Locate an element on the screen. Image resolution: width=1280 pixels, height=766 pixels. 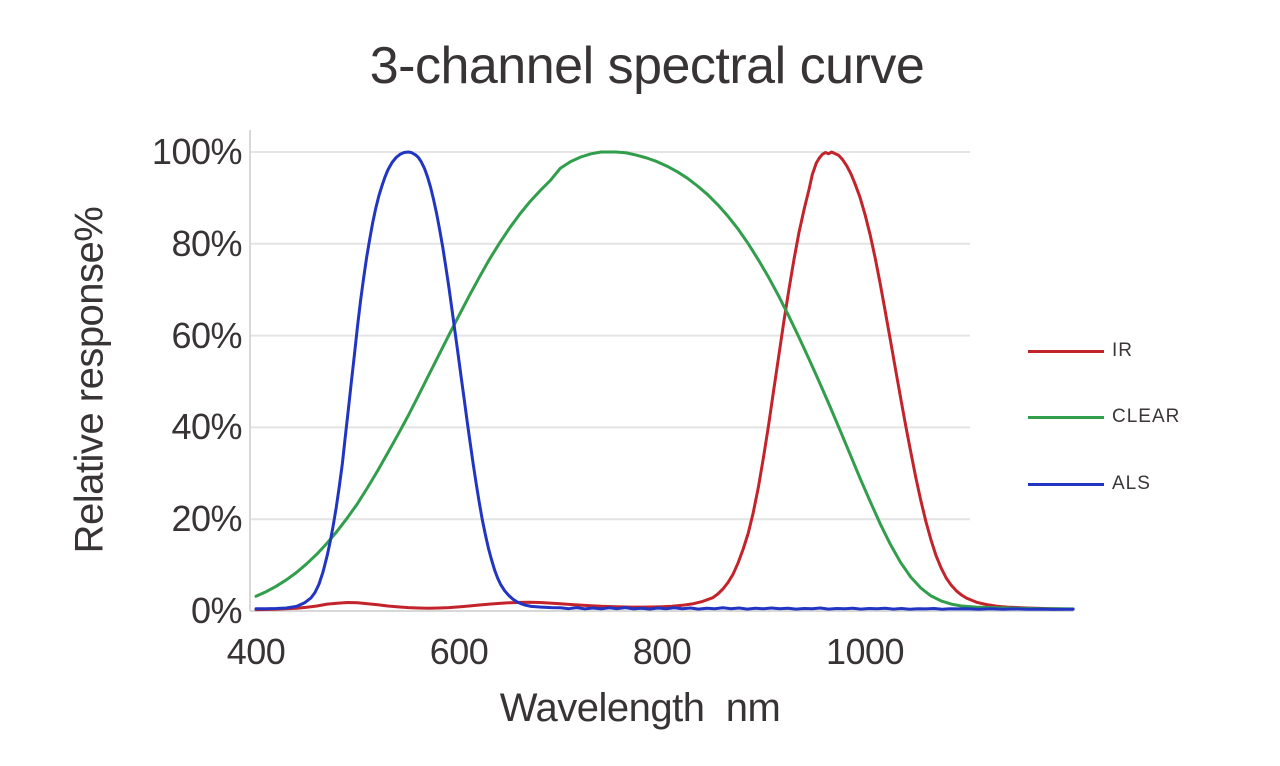
y-tick-label: 100% is located at coordinates (197, 151).